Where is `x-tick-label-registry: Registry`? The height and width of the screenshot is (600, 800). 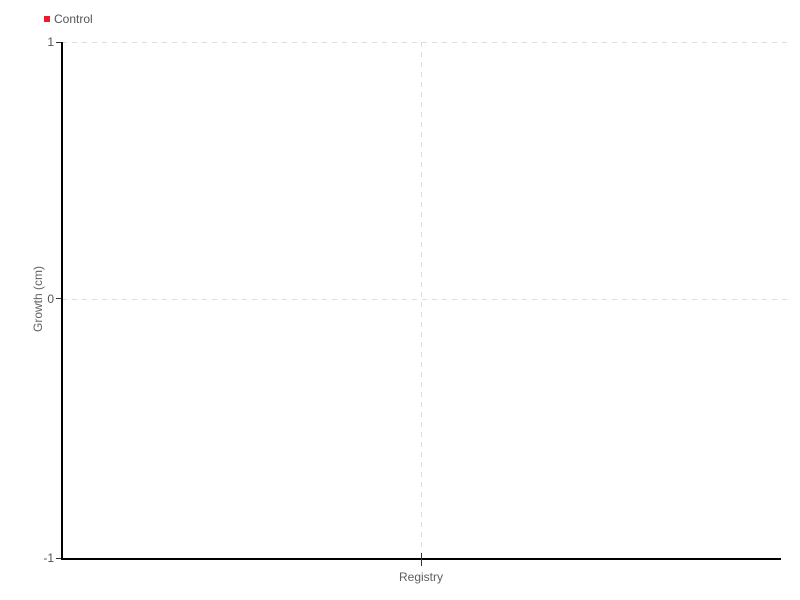
x-tick-label-registry: Registry is located at coordinates (420, 577).